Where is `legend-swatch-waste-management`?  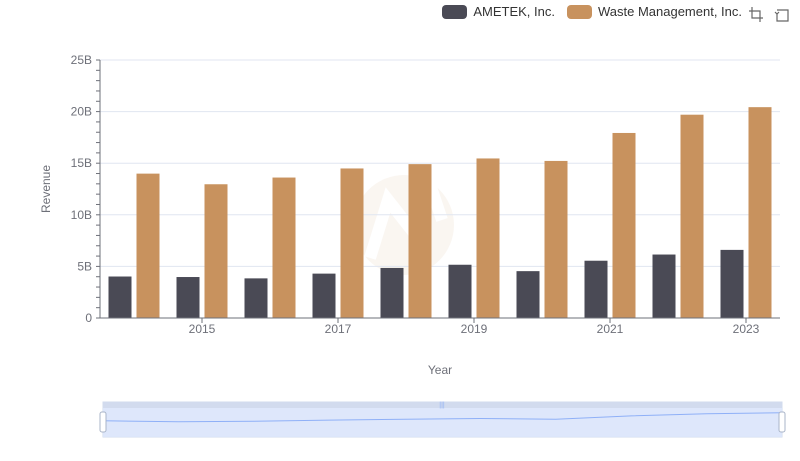
legend-swatch-waste-management is located at coordinates (579, 11).